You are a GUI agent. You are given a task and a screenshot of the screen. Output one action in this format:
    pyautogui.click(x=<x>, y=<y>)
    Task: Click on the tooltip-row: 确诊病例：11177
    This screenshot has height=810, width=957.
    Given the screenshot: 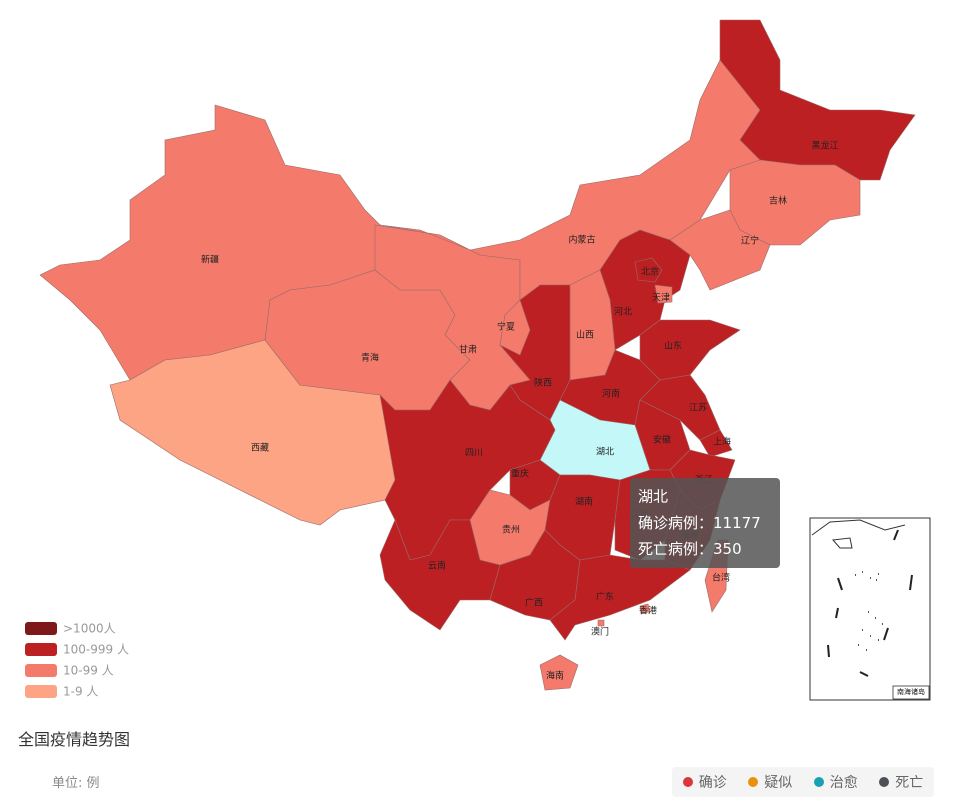 What is the action you would take?
    pyautogui.click(x=699, y=523)
    